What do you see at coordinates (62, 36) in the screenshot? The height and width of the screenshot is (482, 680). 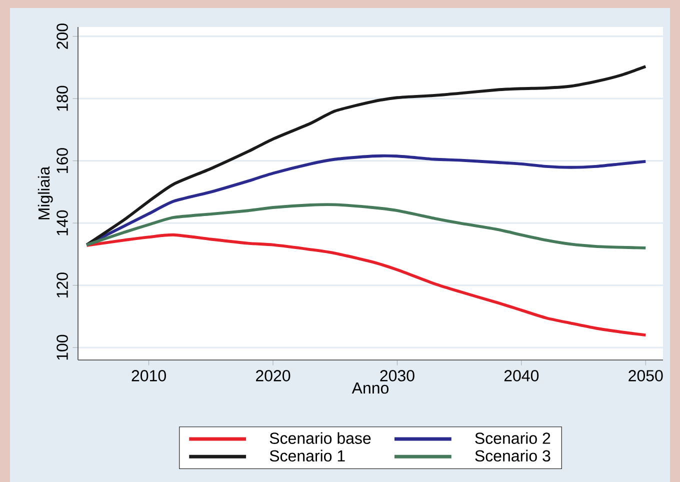 I see `y-tick-label: 200` at bounding box center [62, 36].